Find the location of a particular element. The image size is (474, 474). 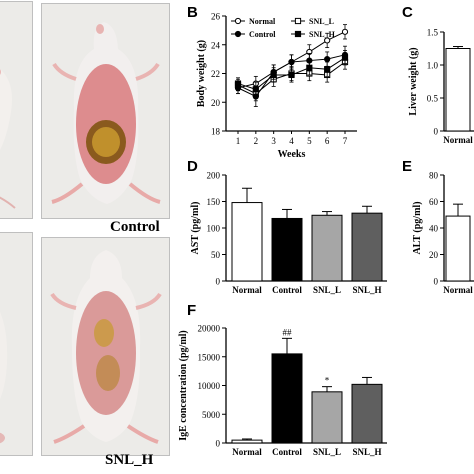

f-y-tick-label: 20000 is located at coordinates (209, 329).